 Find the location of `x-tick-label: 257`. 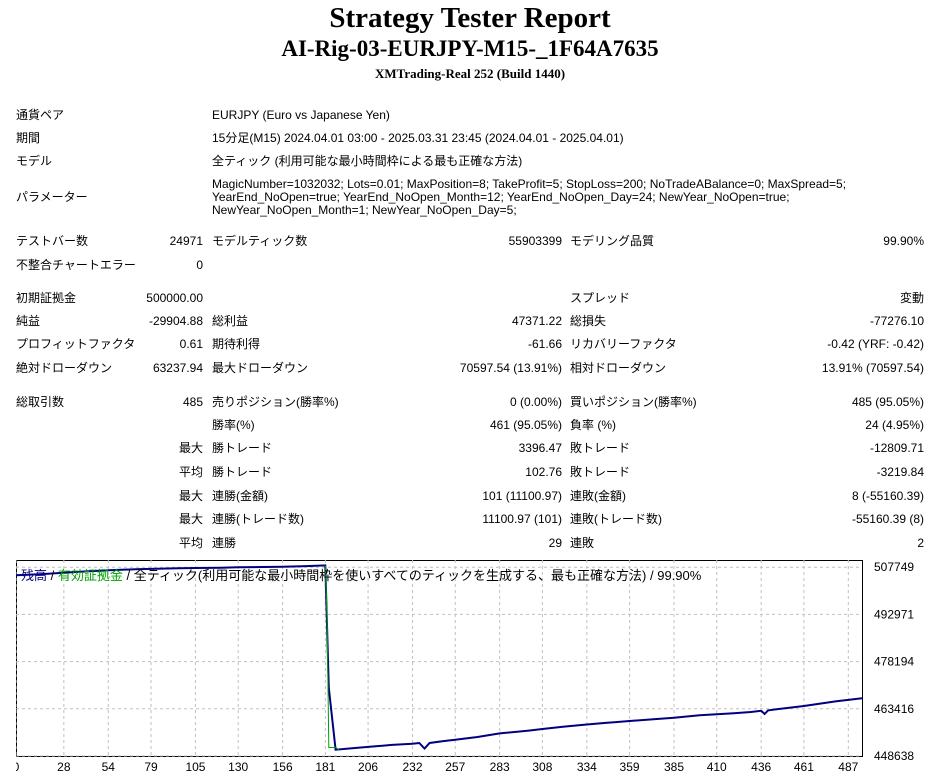

x-tick-label: 257 is located at coordinates (455, 767).